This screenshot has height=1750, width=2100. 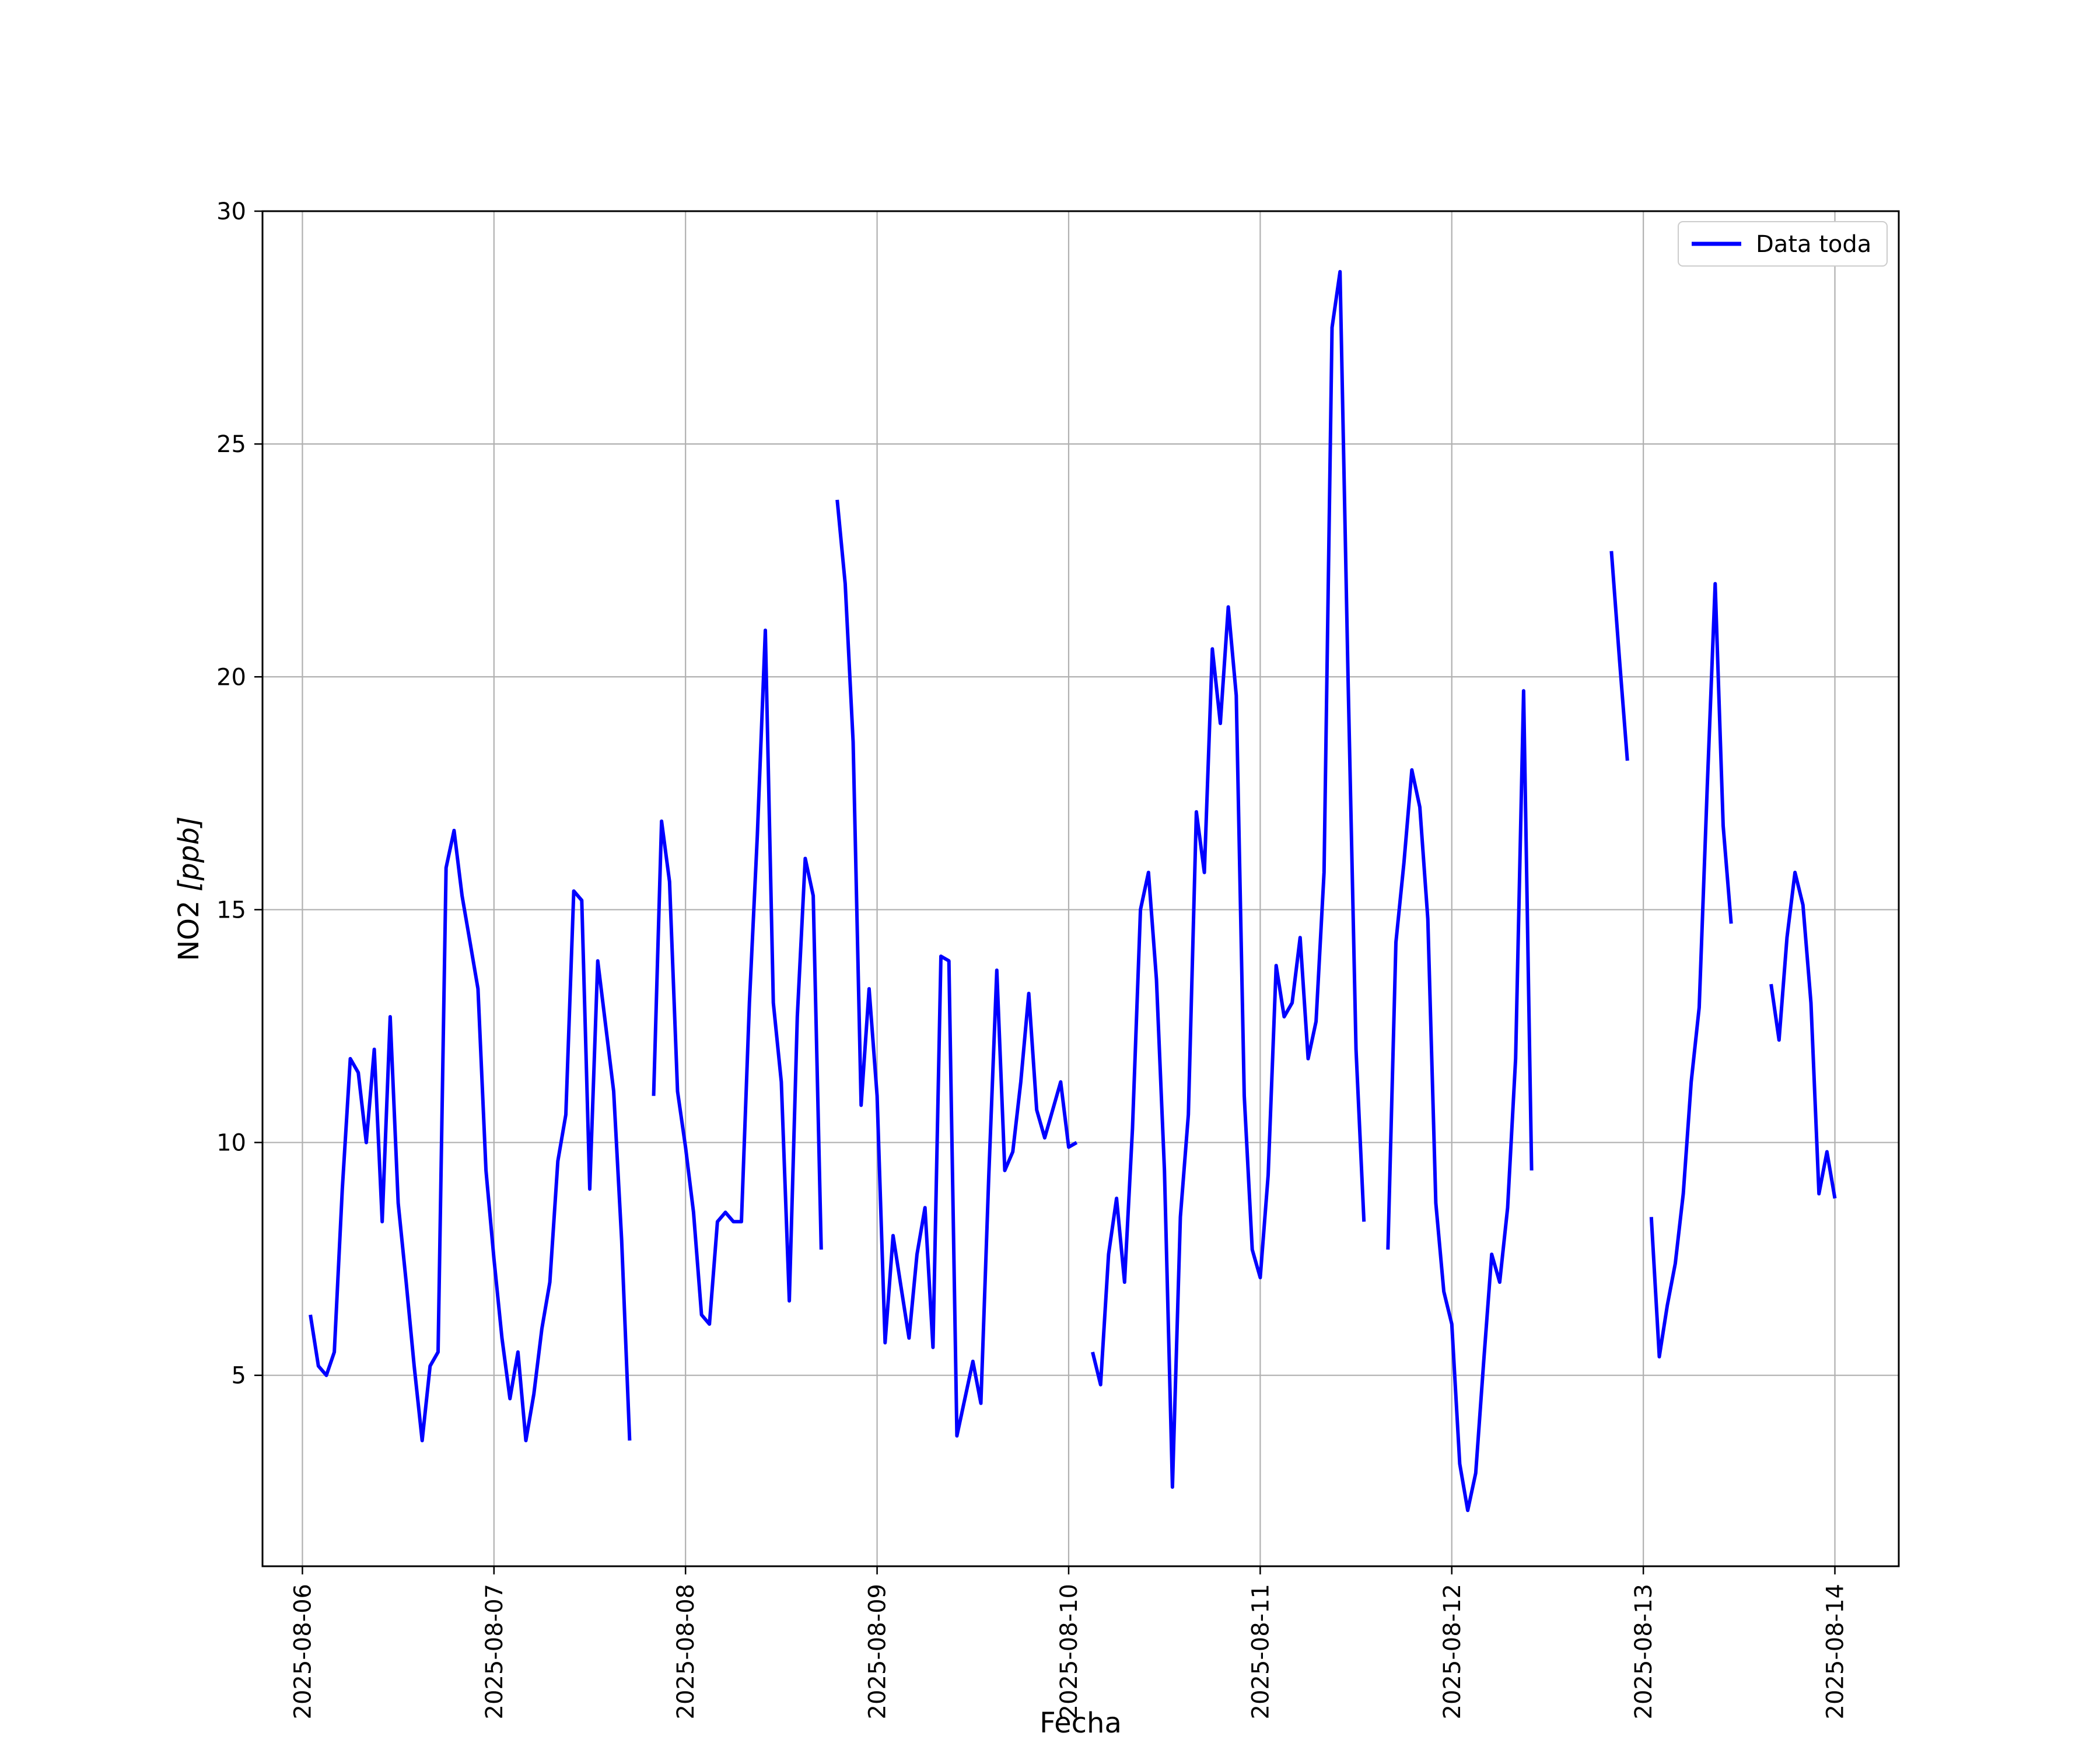 I want to click on x-tick-label-1: 2025-08-07, so click(x=494, y=1651).